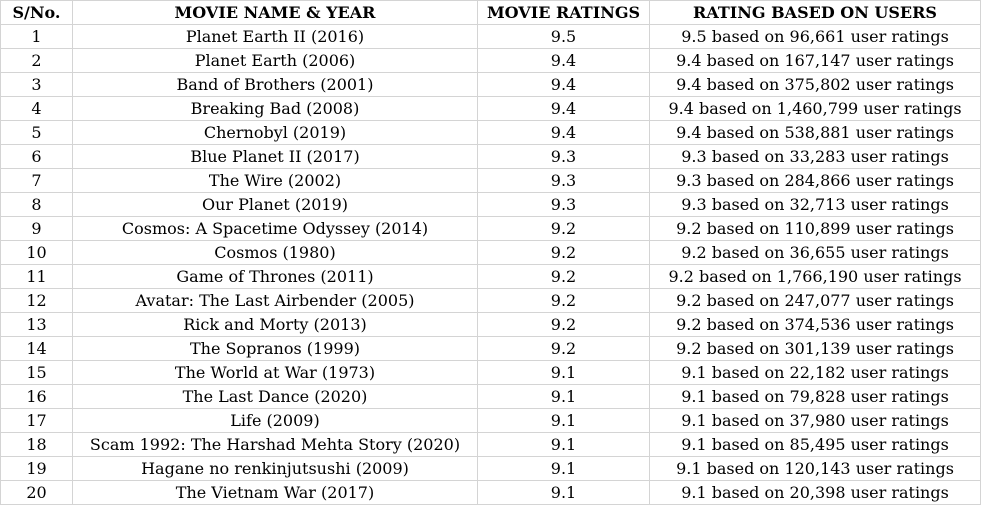  What do you see at coordinates (275, 420) in the screenshot?
I see `cell-movie-name: Life (2009)` at bounding box center [275, 420].